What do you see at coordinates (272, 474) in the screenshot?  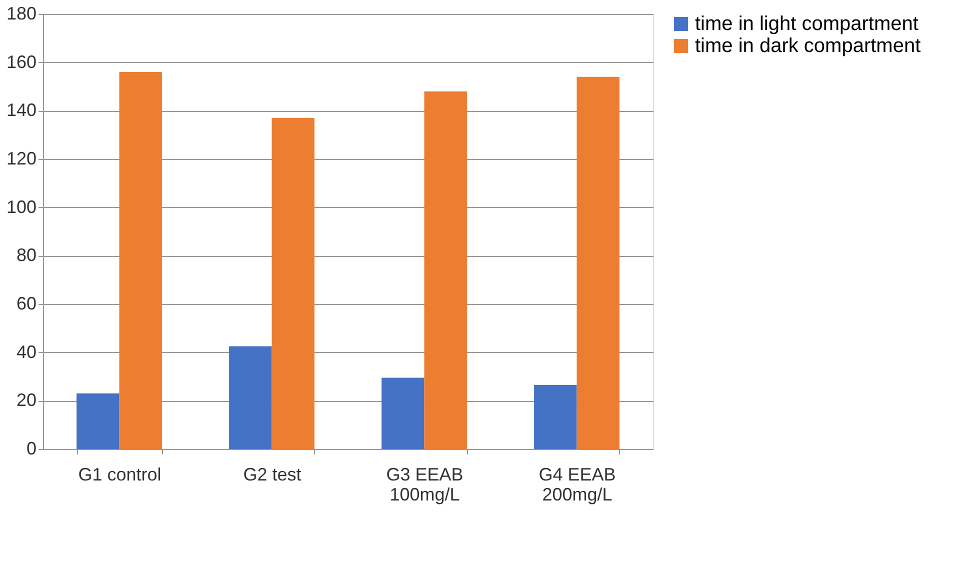 I see `x-tick-label: G2 test` at bounding box center [272, 474].